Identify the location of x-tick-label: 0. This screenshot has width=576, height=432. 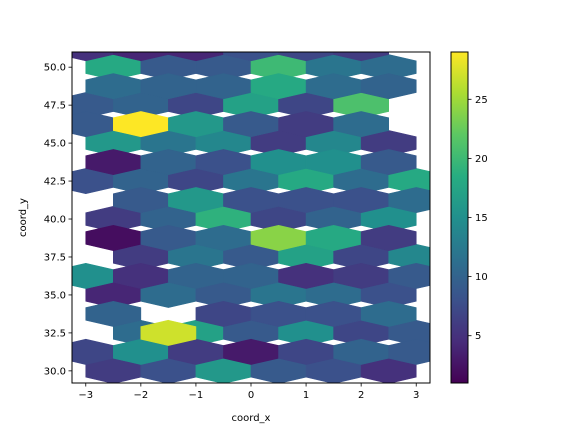
(251, 395).